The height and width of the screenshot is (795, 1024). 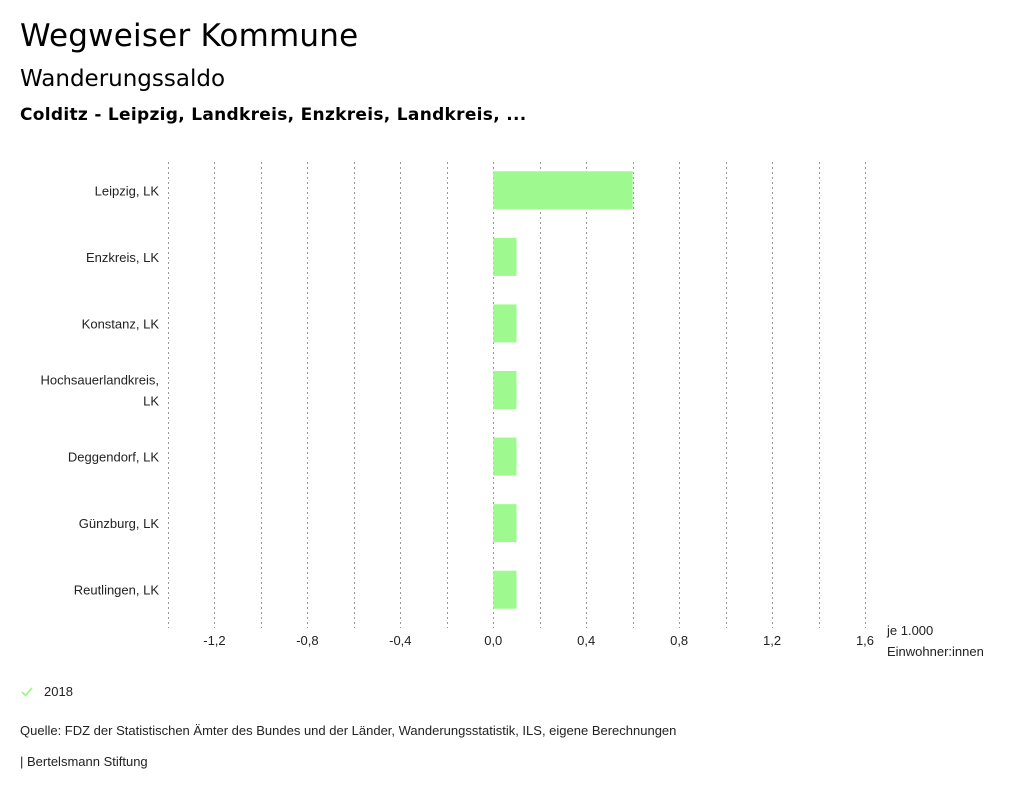 I want to click on category-label: Hochsauerlandkreis,, so click(x=99, y=380).